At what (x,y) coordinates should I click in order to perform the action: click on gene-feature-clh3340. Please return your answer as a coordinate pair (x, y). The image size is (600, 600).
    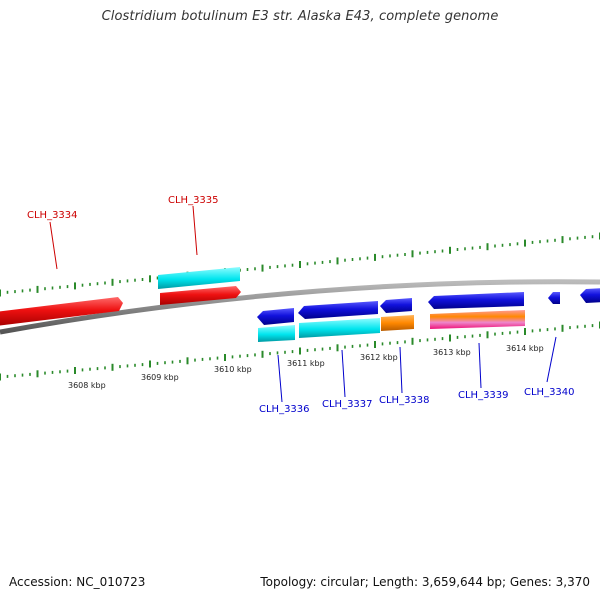
    Looking at the image, I should click on (554, 298).